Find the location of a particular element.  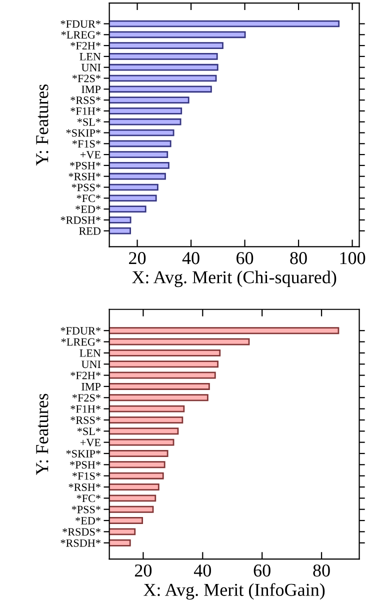

y-tick-label: *RDSH* is located at coordinates (80, 220).